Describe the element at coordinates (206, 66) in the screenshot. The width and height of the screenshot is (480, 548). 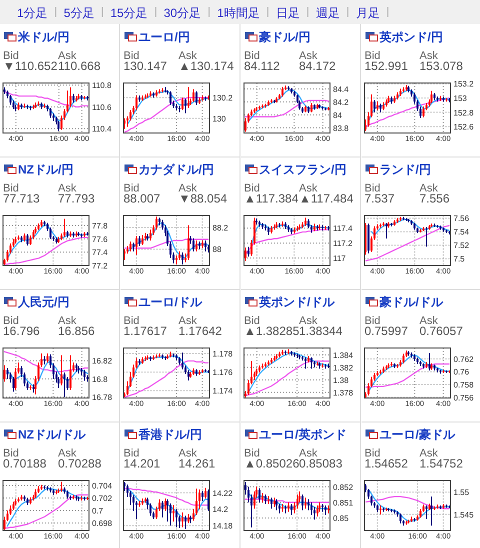
I see `text: ▲130.174` at that location.